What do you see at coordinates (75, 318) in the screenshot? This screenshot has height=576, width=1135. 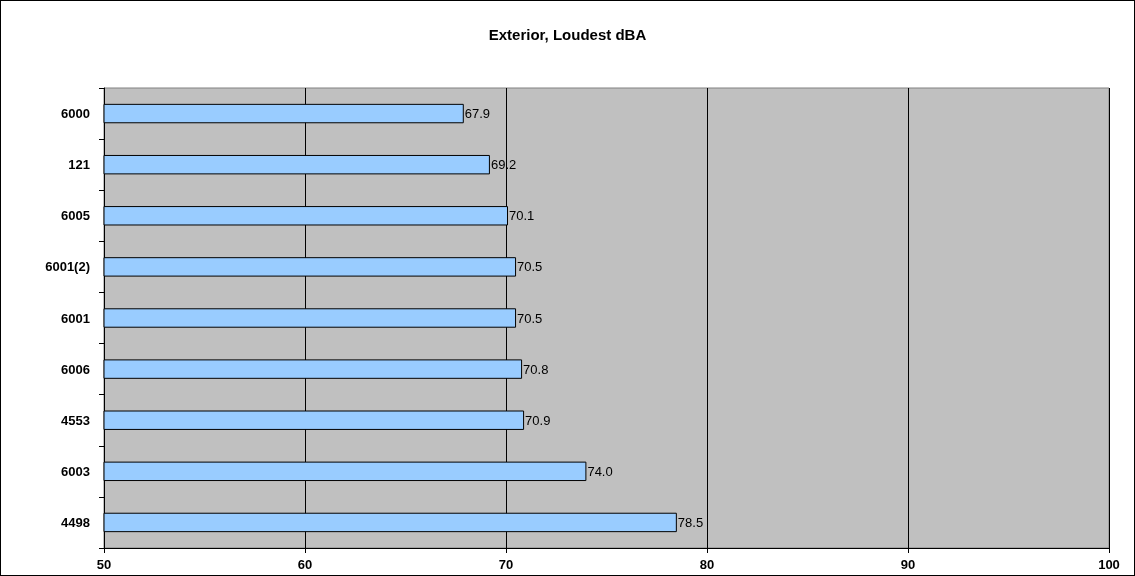 I see `y-tick-label: 6001` at bounding box center [75, 318].